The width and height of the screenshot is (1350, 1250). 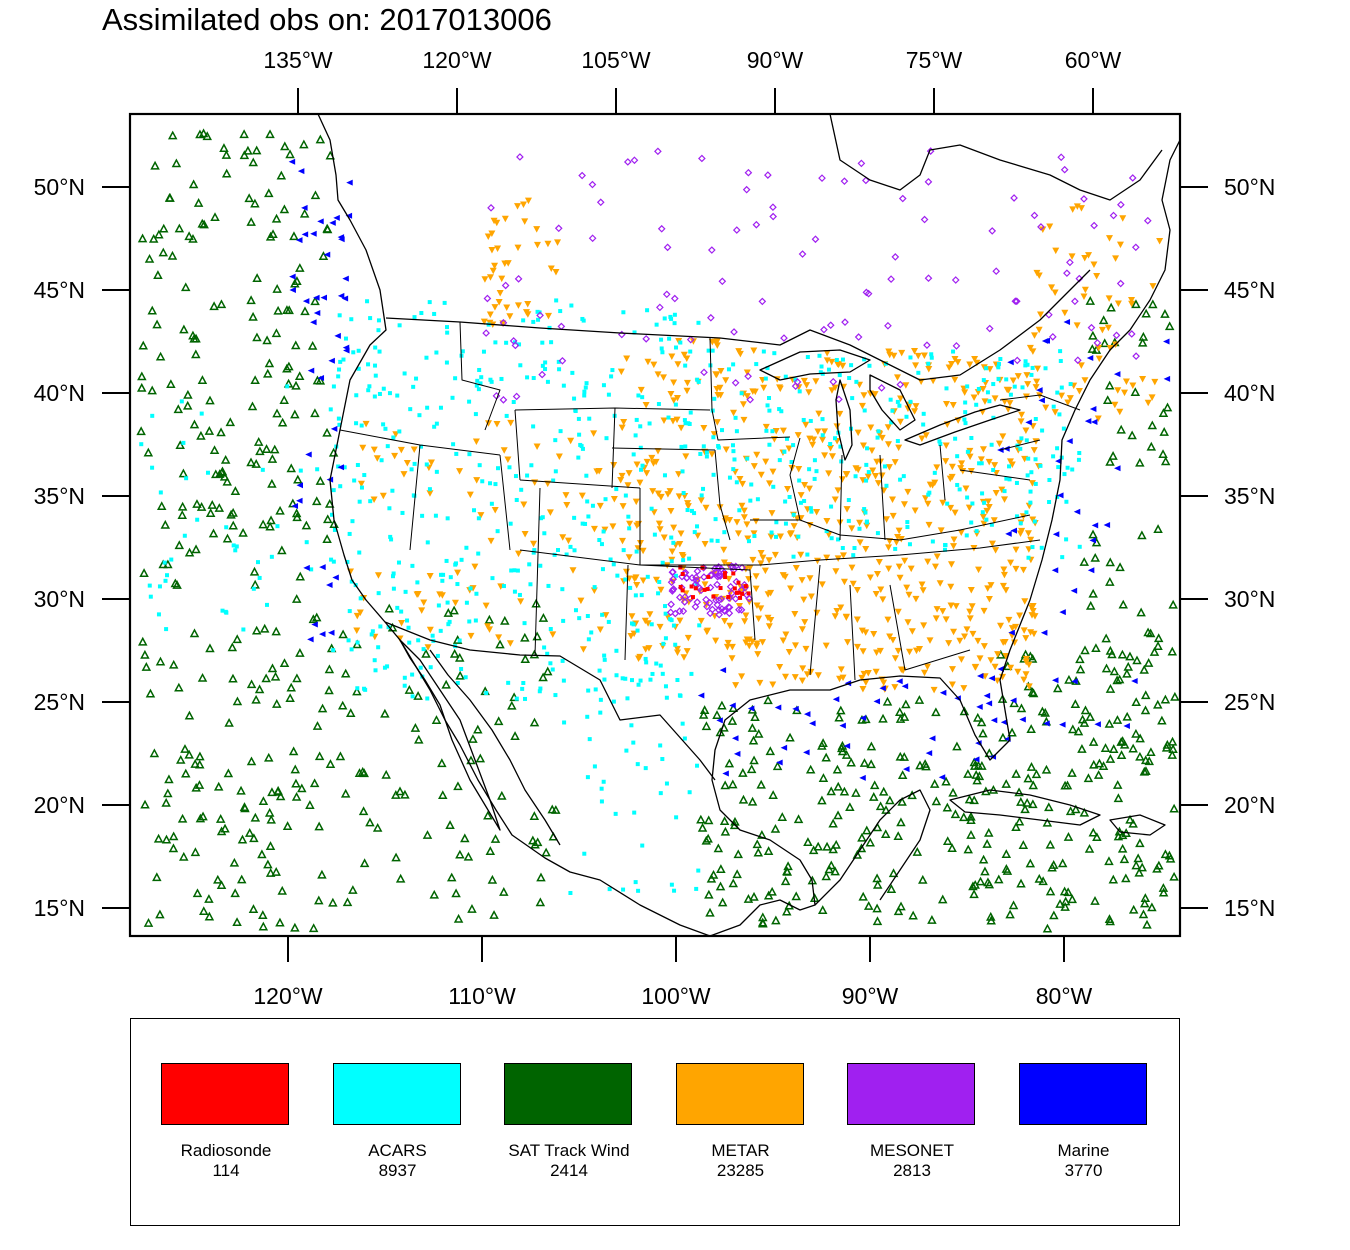 I want to click on legend-item: METAR 23285, so click(x=740, y=1122).